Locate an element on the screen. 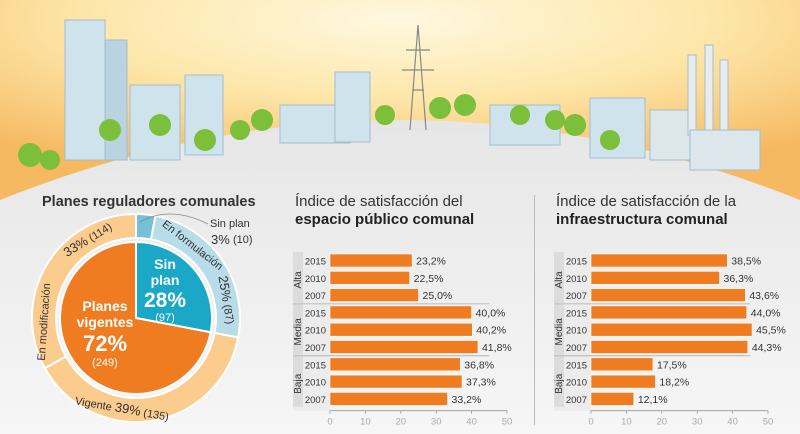 This screenshot has width=800, height=434. bar-value-label: 44,3% is located at coordinates (767, 348).